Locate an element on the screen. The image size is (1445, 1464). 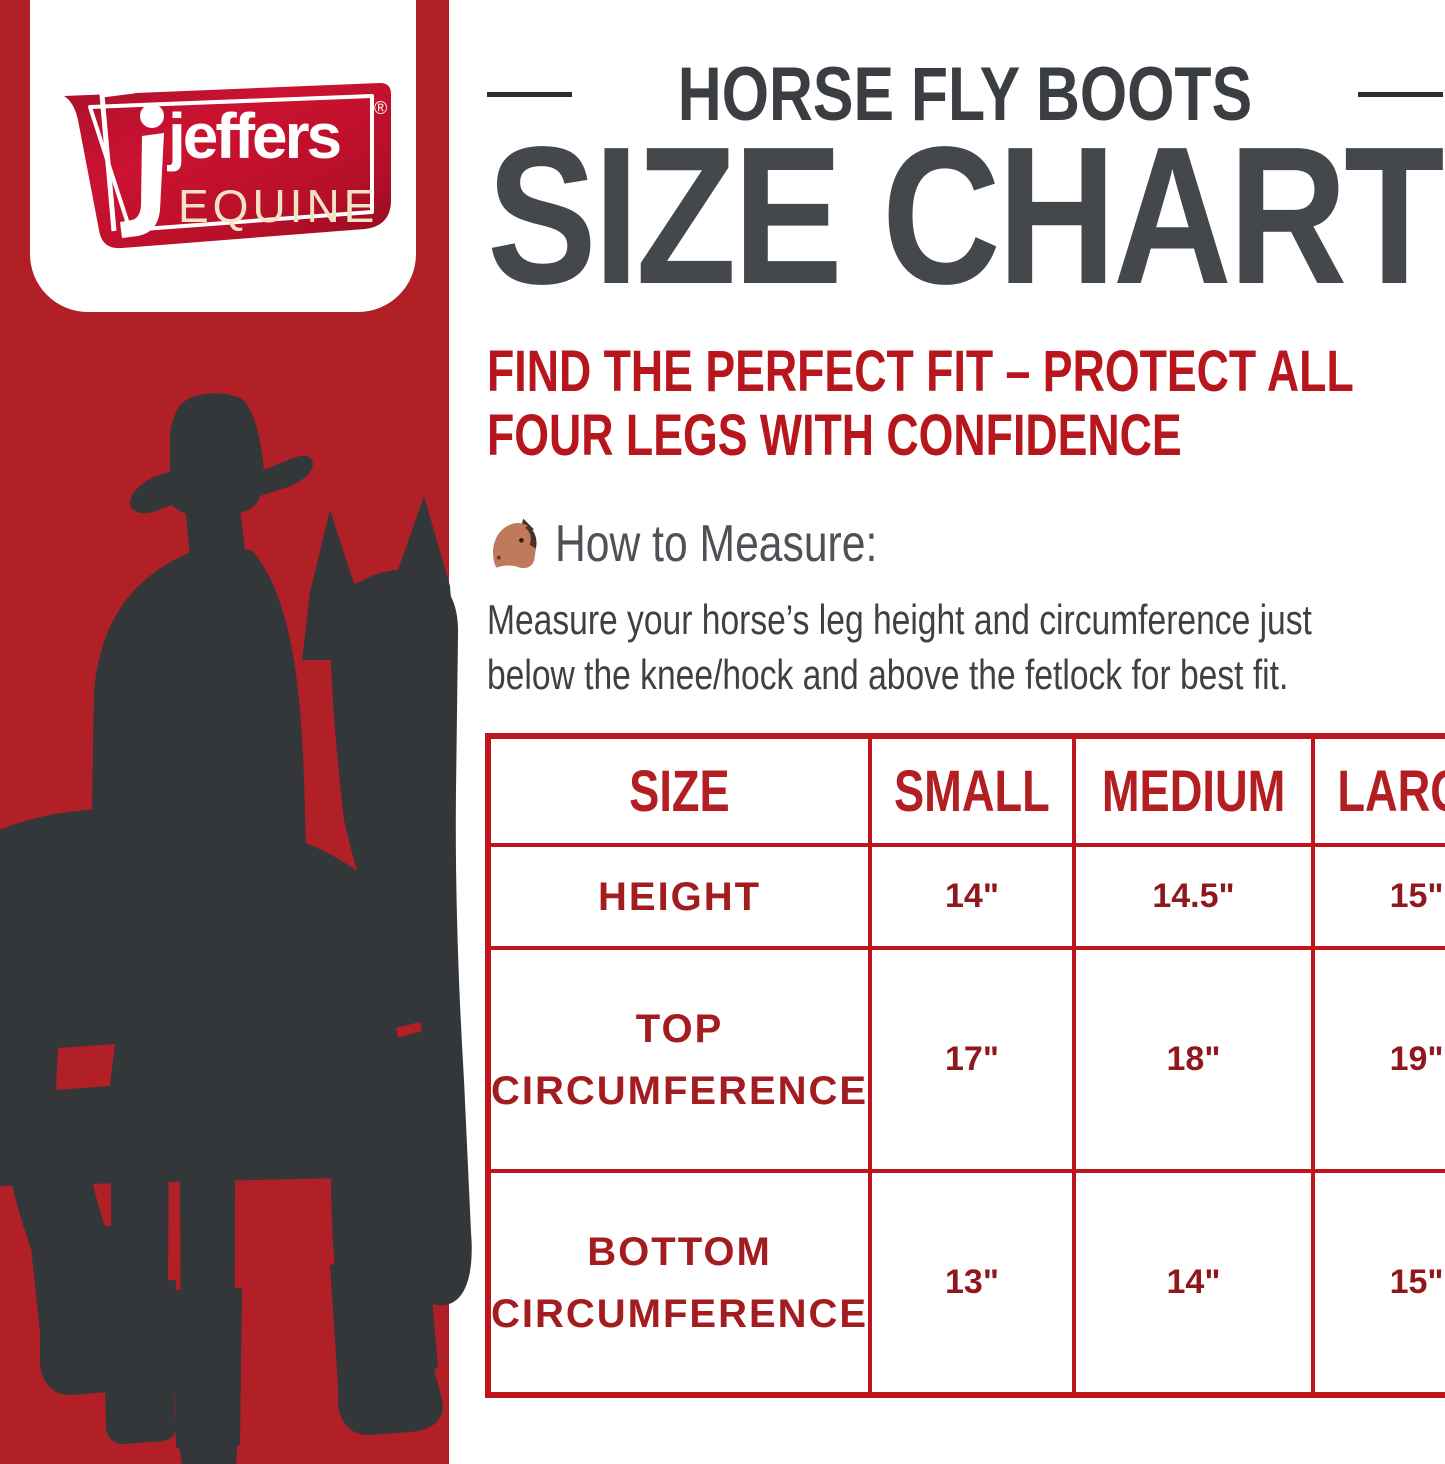
jeffers-equine-logo: jeffers ® EQUINE is located at coordinates (227, 166).